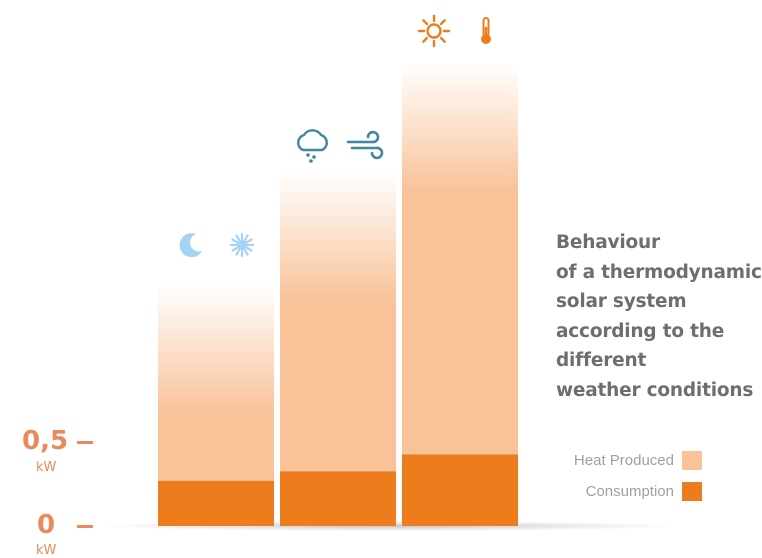 This screenshot has height=558, width=762. Describe the element at coordinates (46, 525) in the screenshot. I see `y-tick-label-zero: 0` at that location.